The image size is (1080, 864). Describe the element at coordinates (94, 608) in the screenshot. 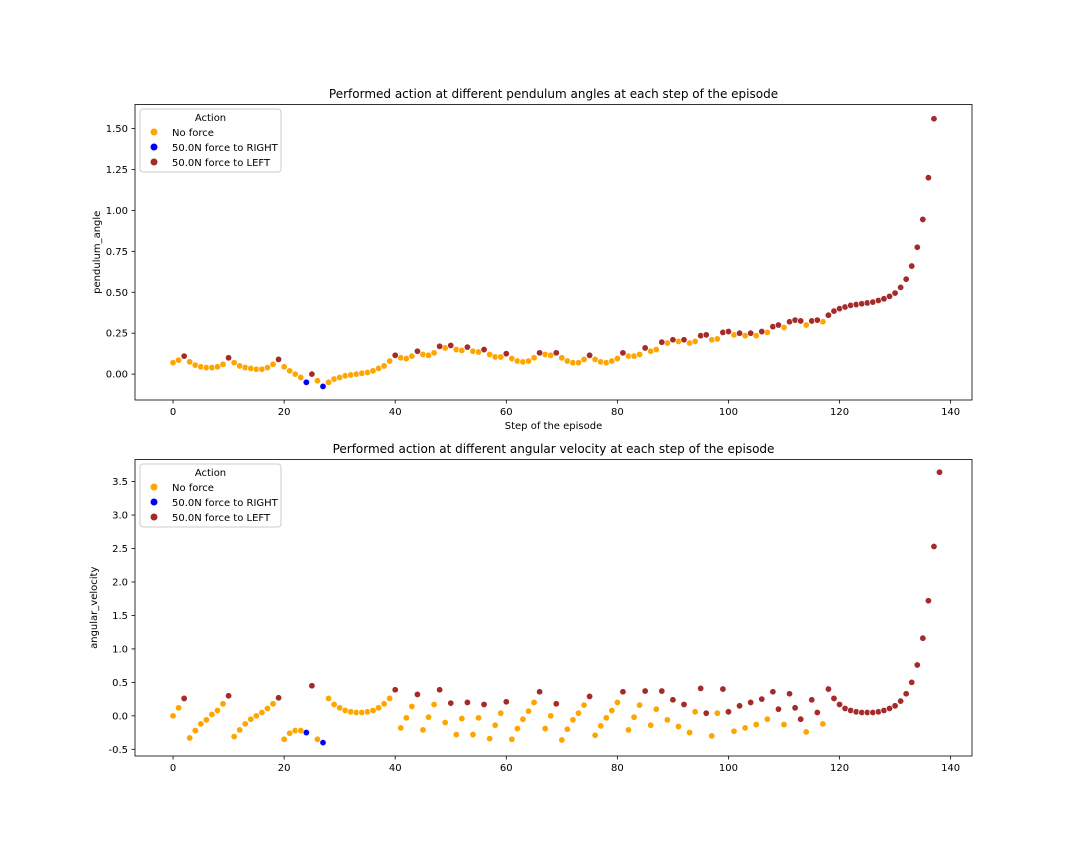

I see `y-axis-label: angular_velocity` at that location.